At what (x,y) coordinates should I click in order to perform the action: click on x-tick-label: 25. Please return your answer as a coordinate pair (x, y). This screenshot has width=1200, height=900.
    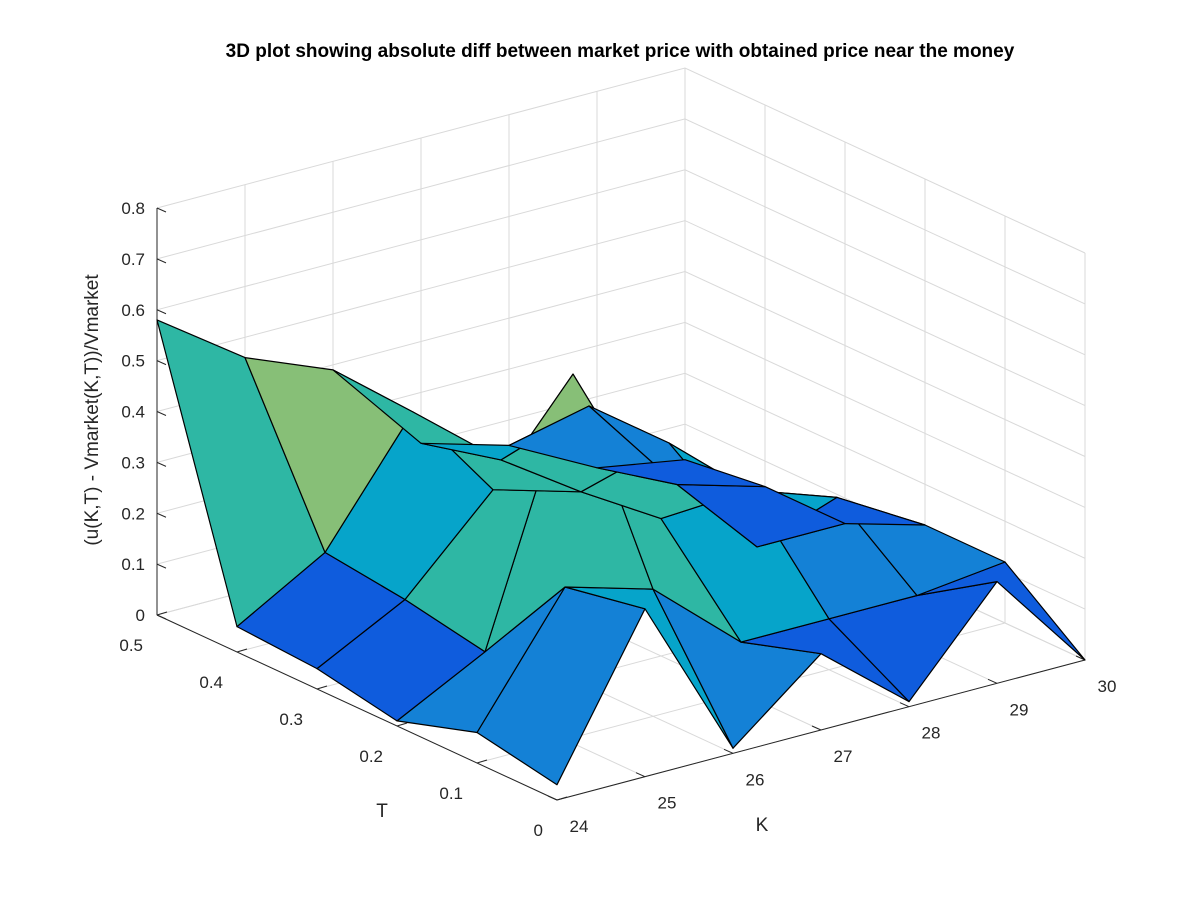
    Looking at the image, I should click on (667, 803).